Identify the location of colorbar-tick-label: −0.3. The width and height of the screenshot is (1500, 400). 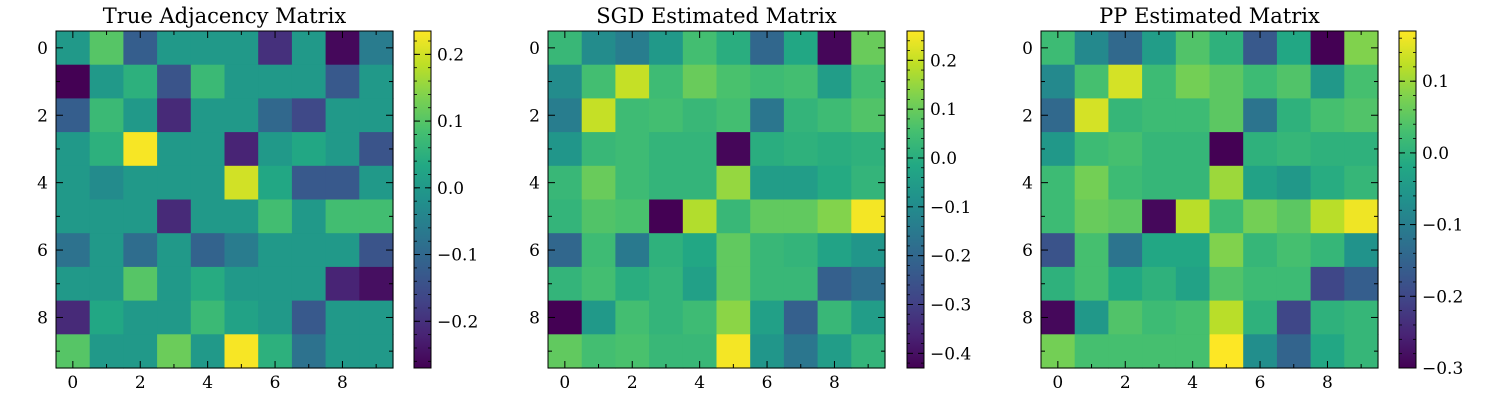
(950, 306).